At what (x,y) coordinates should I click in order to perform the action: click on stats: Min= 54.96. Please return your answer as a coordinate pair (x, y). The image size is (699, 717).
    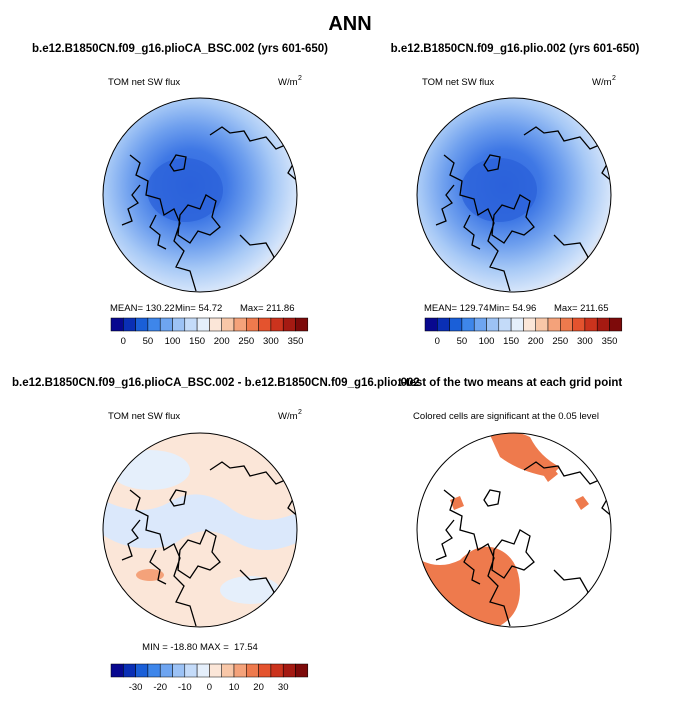
    Looking at the image, I should click on (512, 308).